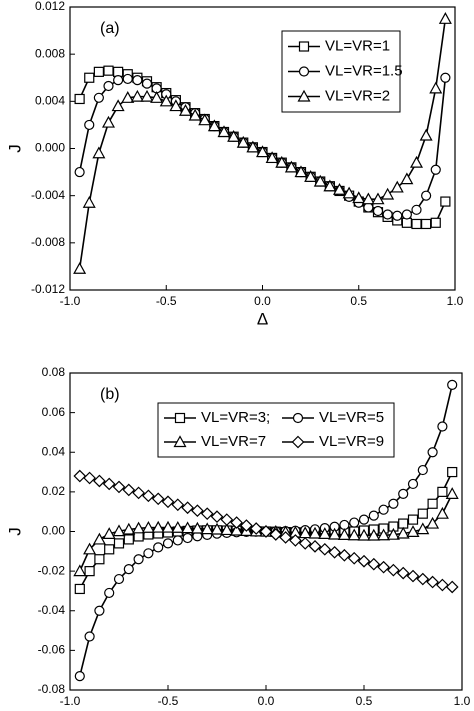 This screenshot has width=474, height=711. What do you see at coordinates (70, 700) in the screenshot?
I see `x-tick-label: -1.0` at bounding box center [70, 700].